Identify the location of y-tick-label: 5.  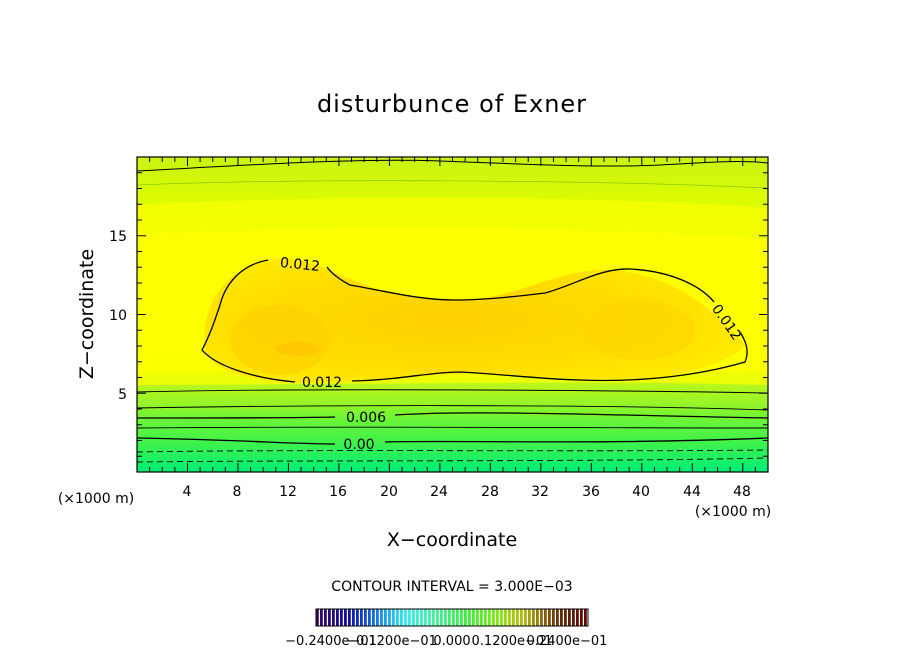
(122, 395).